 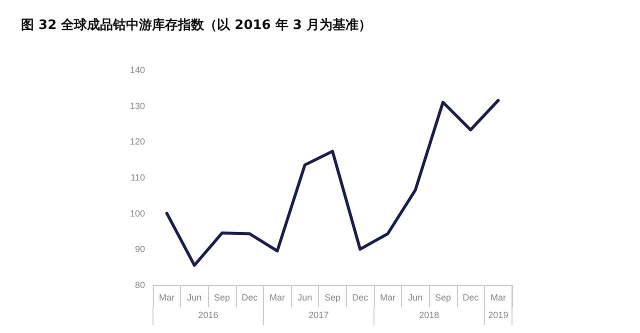 What do you see at coordinates (139, 249) in the screenshot?
I see `y-tick-label: 90` at bounding box center [139, 249].